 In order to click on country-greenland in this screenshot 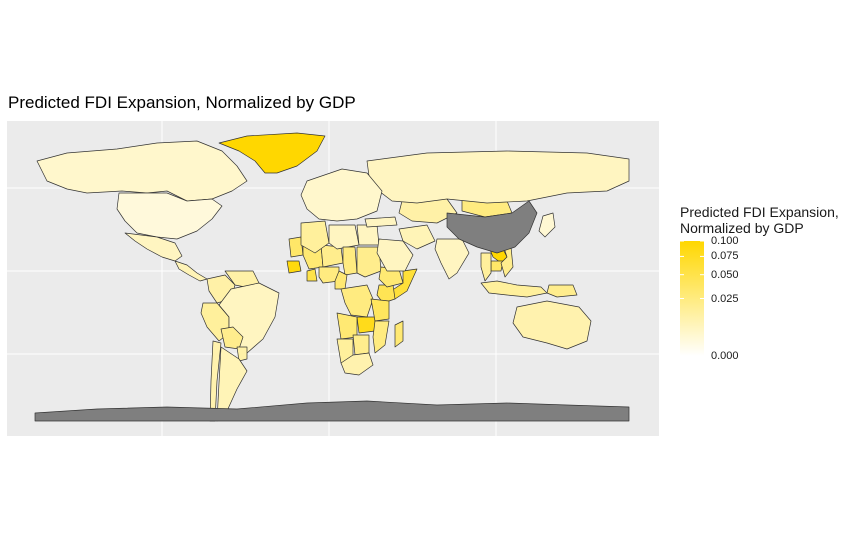, I will do `click(272, 153)`.